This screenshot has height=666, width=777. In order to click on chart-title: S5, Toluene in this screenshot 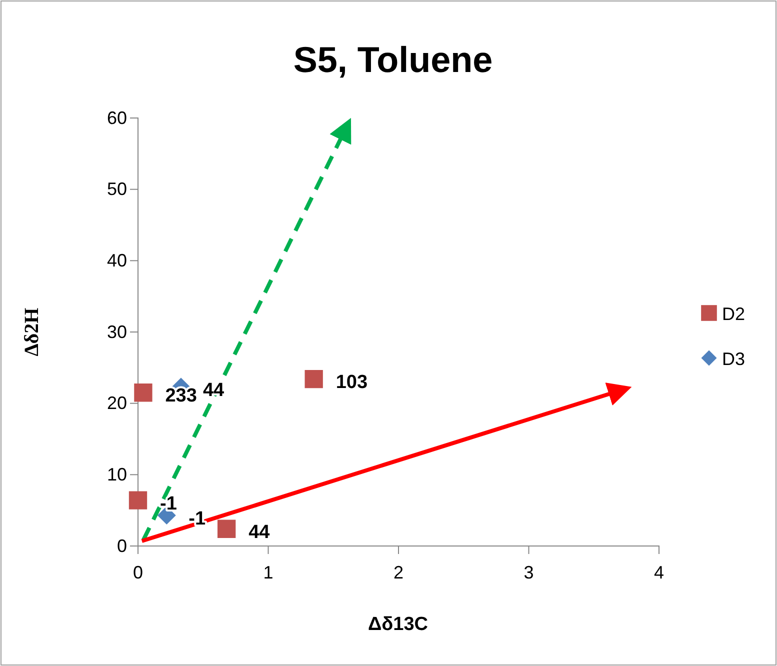, I will do `click(393, 59)`.